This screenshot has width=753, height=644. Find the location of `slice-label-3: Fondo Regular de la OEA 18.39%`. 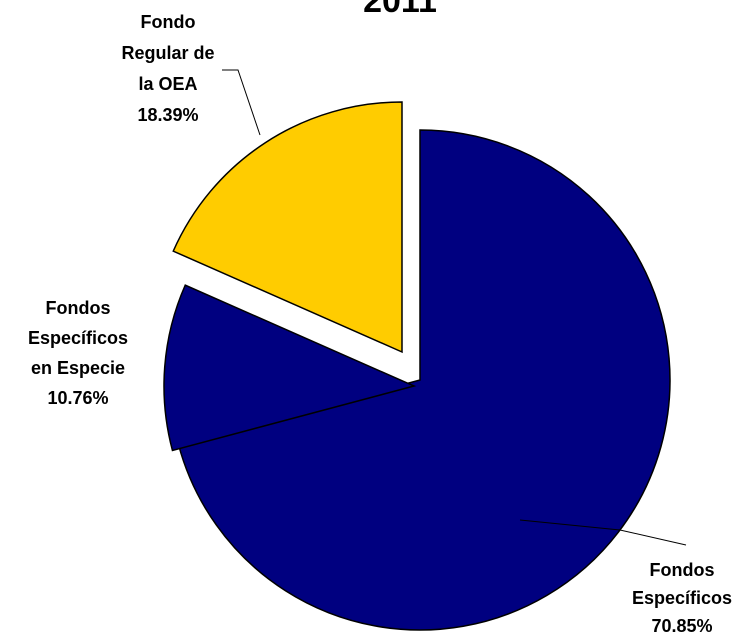

slice-label-3: Fondo Regular de la OEA 18.39% is located at coordinates (167, 68).